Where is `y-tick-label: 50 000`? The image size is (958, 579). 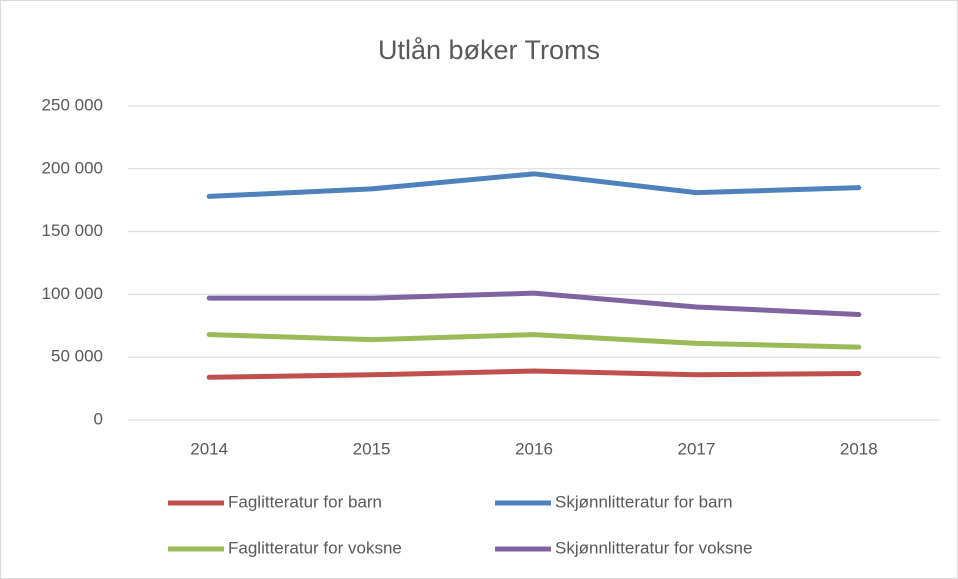
y-tick-label: 50 000 is located at coordinates (77, 356).